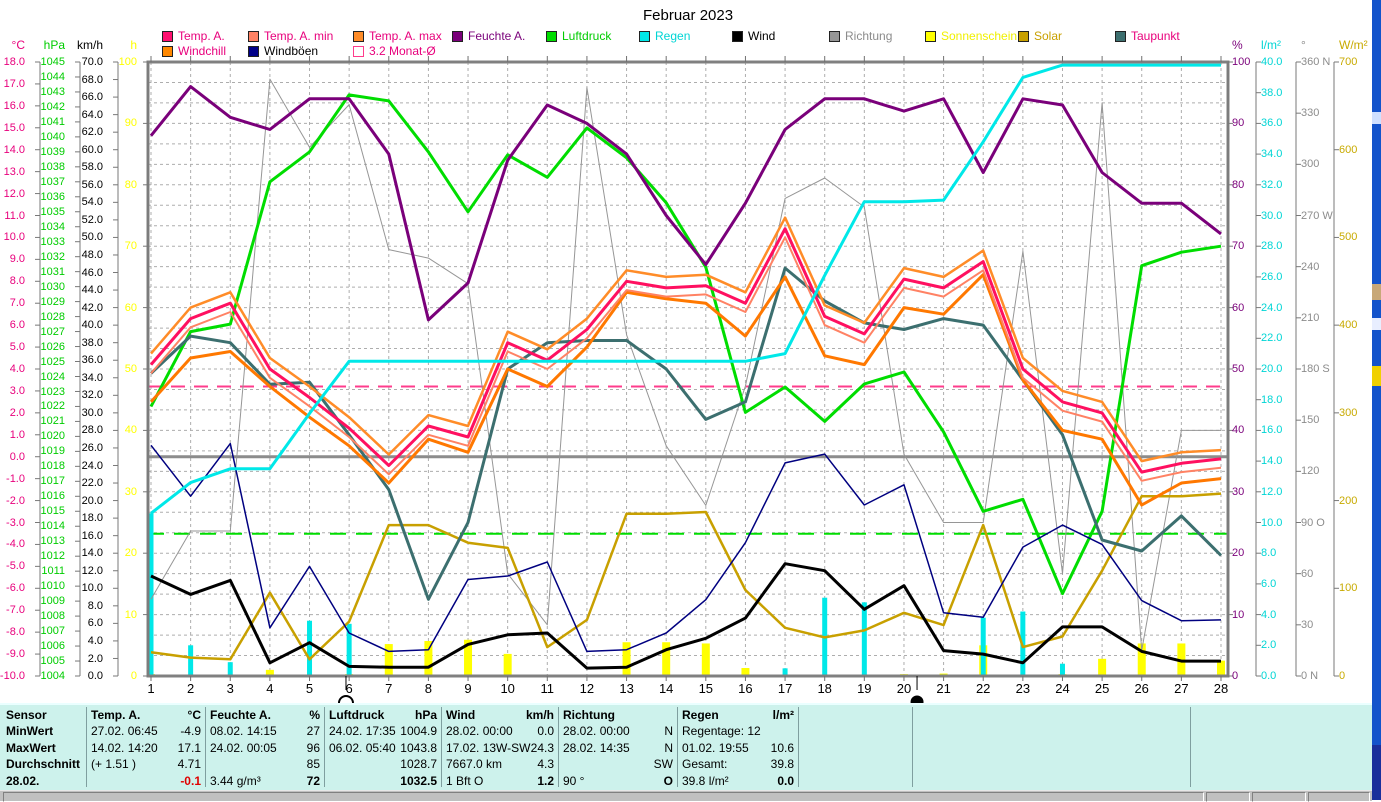 This screenshot has height=802, width=1381. Describe the element at coordinates (753, 36) in the screenshot. I see `legend-item-Wind: Wind` at that location.